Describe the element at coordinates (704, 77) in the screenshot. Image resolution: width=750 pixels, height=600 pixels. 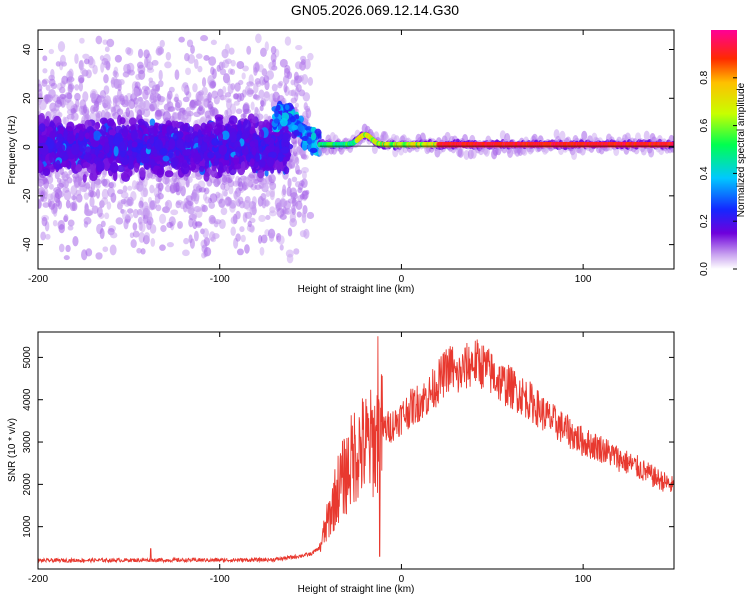
I see `colorbar-tick-label: 0.8` at that location.